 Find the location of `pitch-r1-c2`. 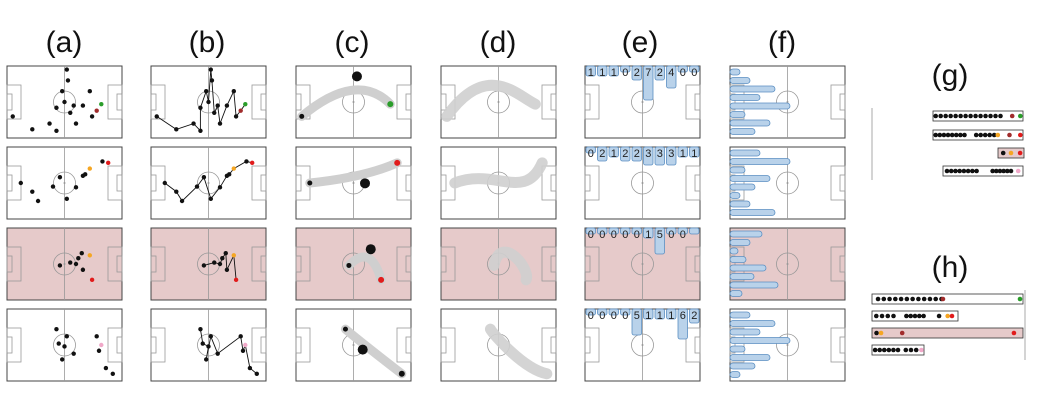

pitch-r1-c2 is located at coordinates (353, 183).